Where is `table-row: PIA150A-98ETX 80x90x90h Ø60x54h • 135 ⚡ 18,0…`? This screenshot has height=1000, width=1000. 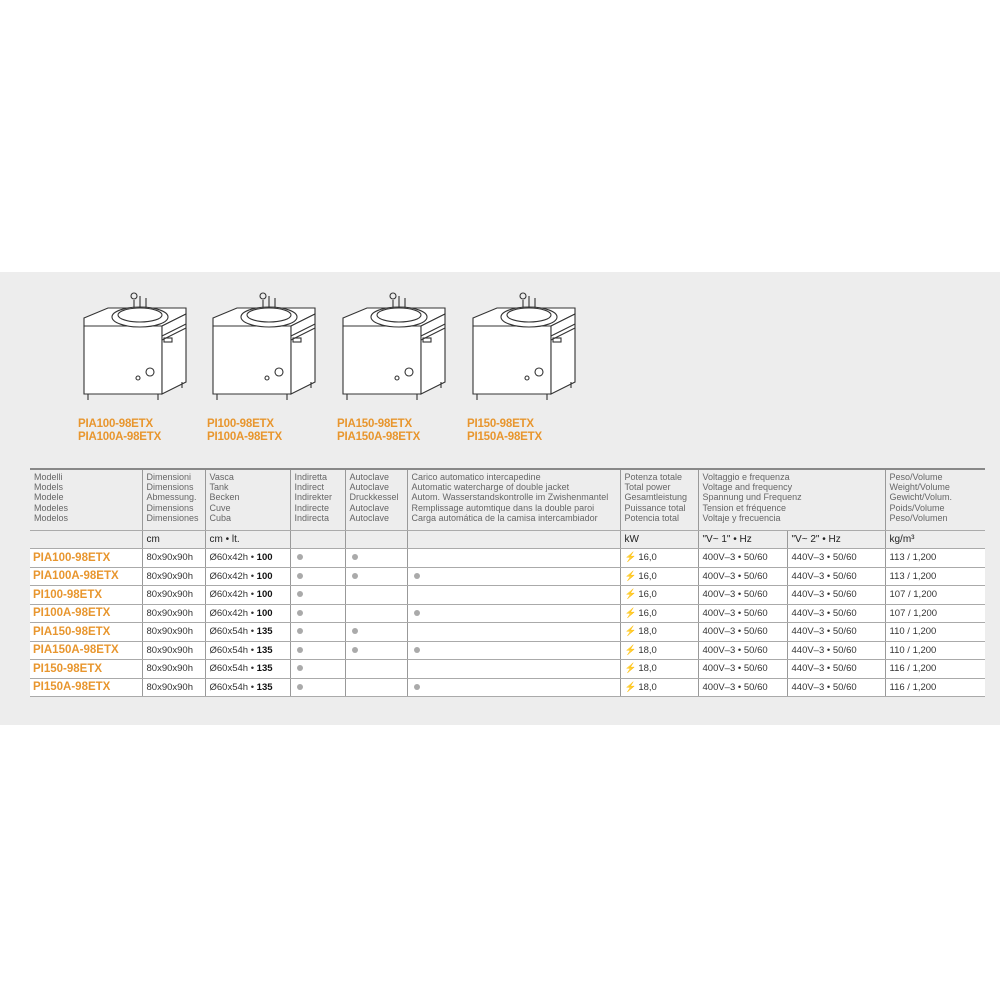
table-row: PIA150A-98ETX 80x90x90h Ø60x54h • 135 ⚡ 18,0… is located at coordinates (507, 650).